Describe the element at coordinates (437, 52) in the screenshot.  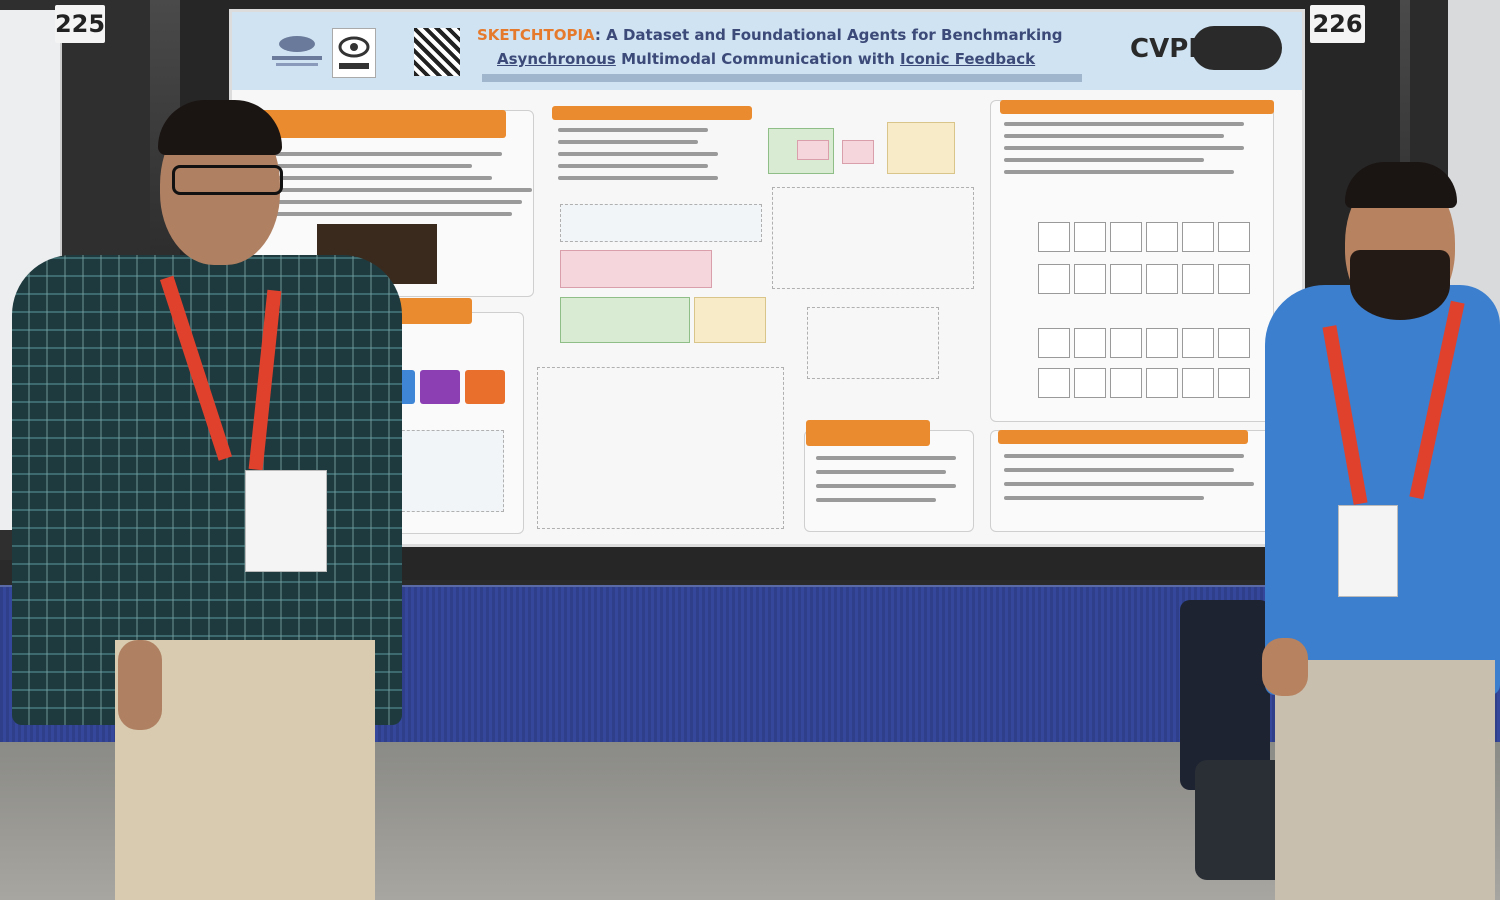
I see `qr-code` at that location.